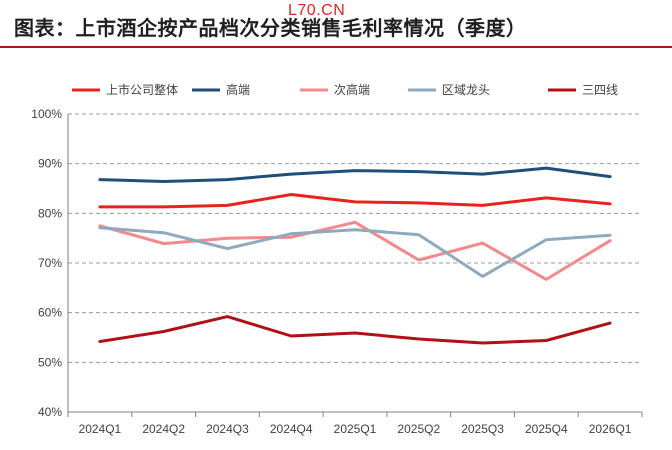 The image size is (672, 450). What do you see at coordinates (352, 89) in the screenshot?
I see `legend-label: 次高端` at bounding box center [352, 89].